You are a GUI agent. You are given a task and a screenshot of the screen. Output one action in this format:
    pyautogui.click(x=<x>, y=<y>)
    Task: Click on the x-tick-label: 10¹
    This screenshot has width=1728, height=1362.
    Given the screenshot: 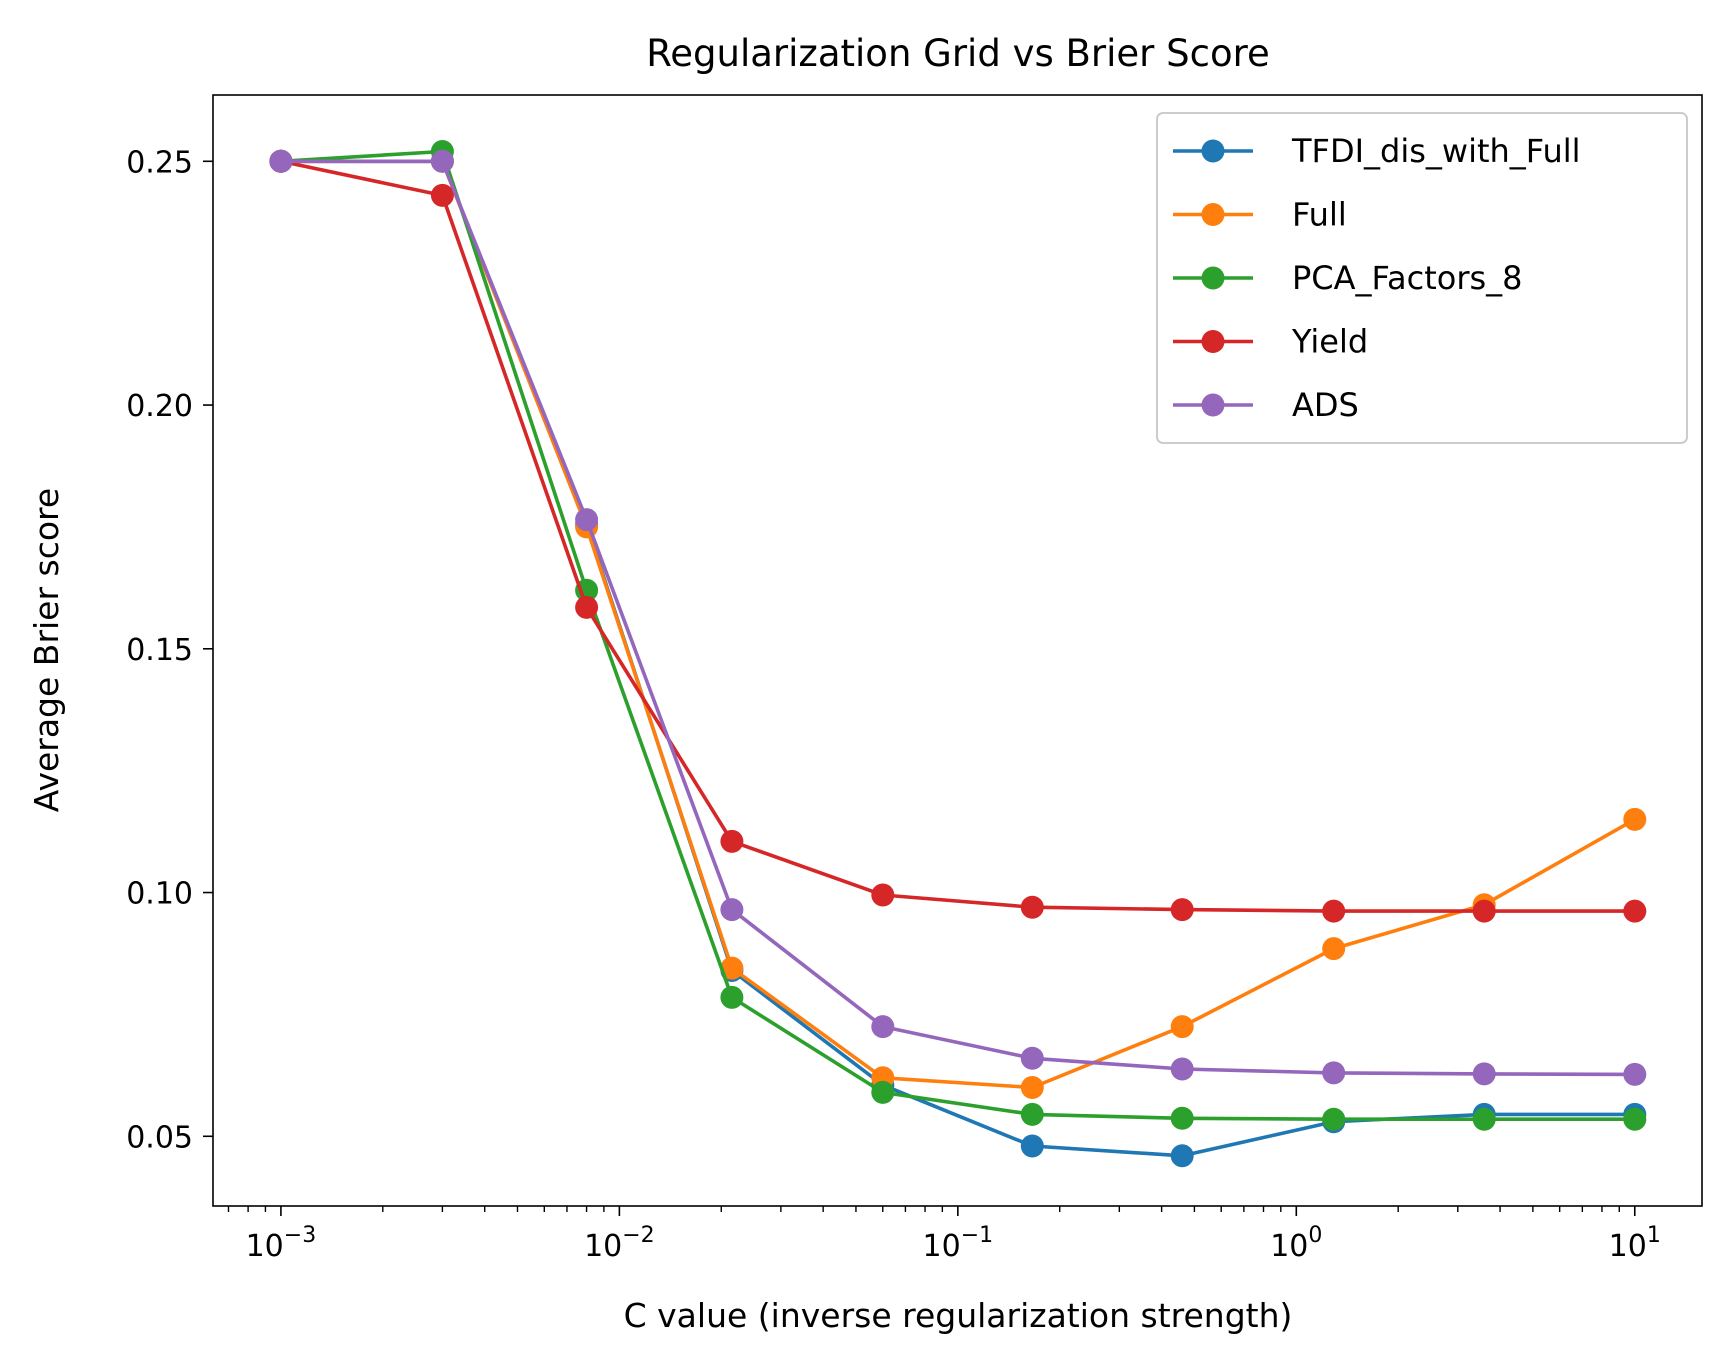 What is the action you would take?
    pyautogui.click(x=1635, y=1243)
    